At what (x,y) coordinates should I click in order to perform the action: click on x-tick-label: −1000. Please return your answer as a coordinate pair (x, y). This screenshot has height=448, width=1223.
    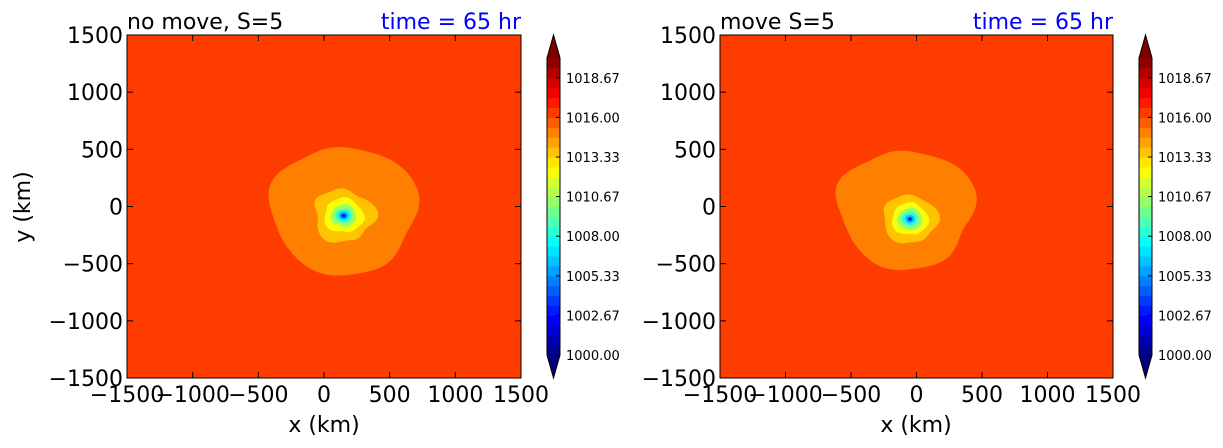
    Looking at the image, I should click on (192, 395).